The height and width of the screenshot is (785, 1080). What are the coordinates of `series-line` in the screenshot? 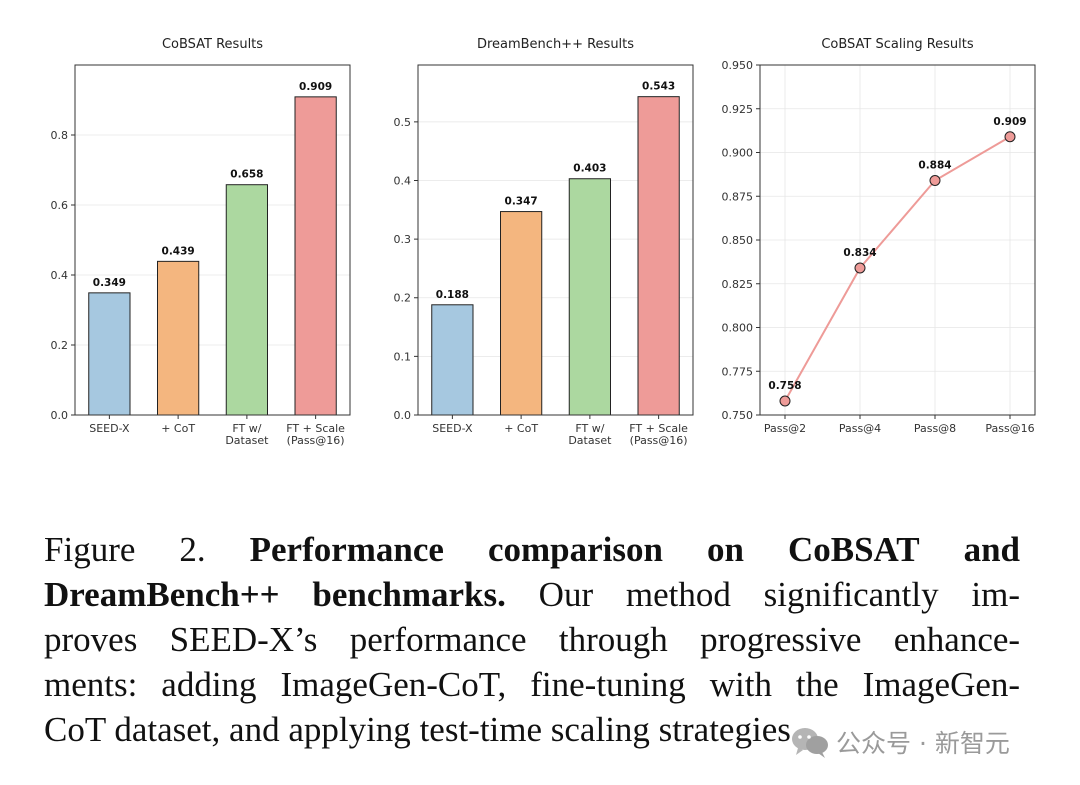 It's located at (897, 268).